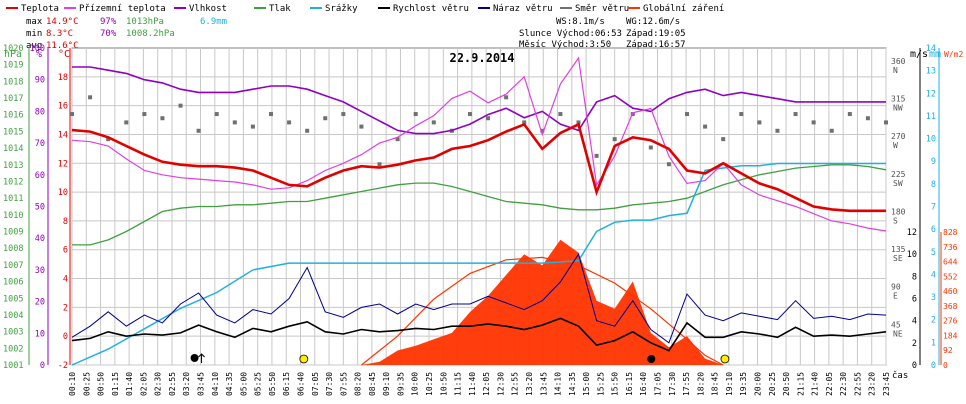  What do you see at coordinates (931, 117) in the screenshot?
I see `tick-label-mm: 11` at bounding box center [931, 117].